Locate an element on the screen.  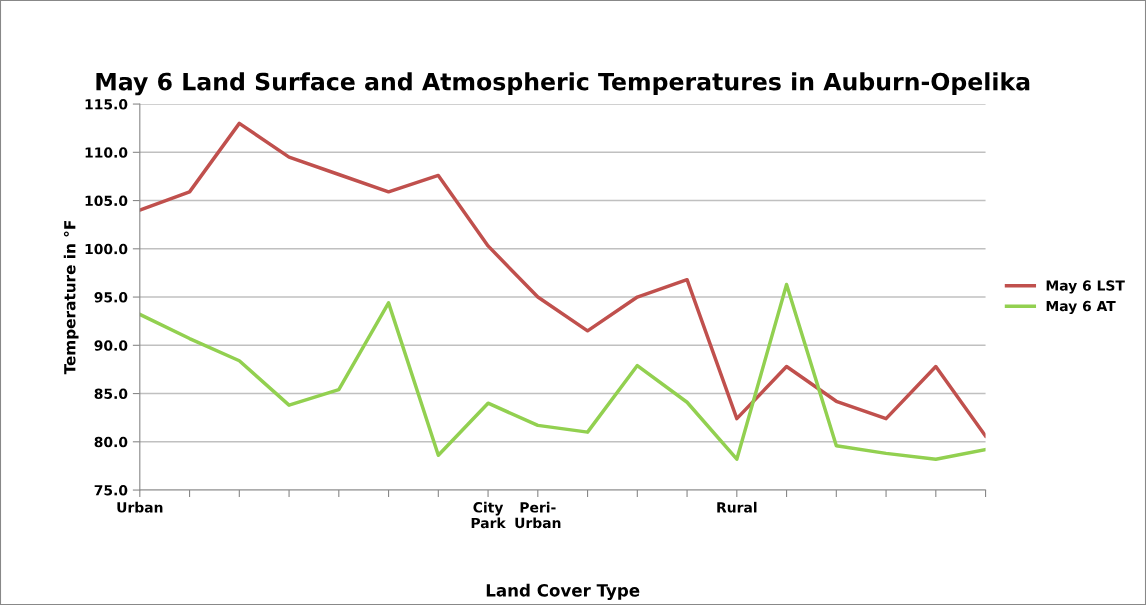
y-tick-label: 95.0 is located at coordinates (111, 297).